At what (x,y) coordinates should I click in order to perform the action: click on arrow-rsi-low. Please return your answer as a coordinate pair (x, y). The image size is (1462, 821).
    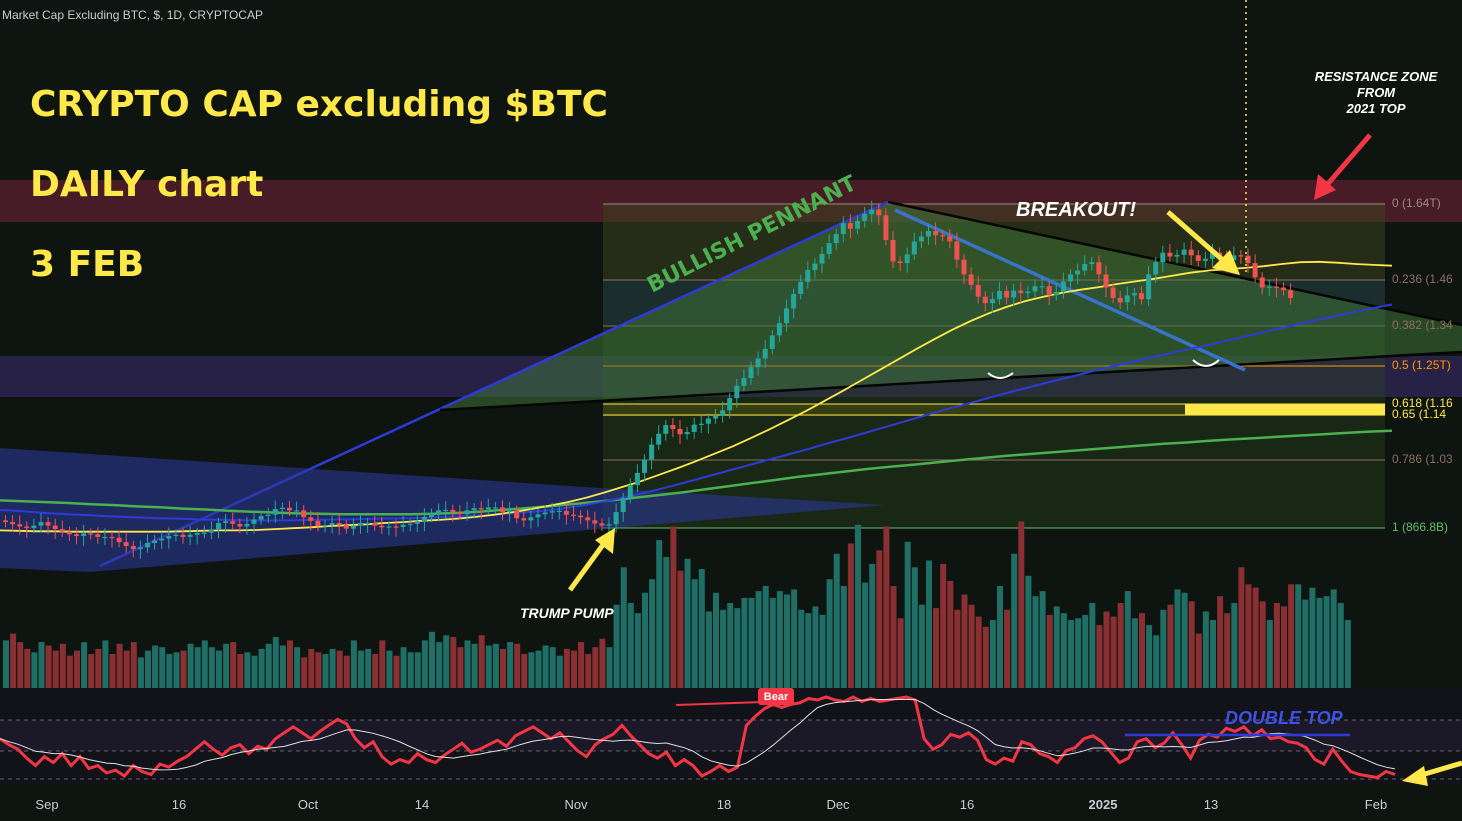
    Looking at the image, I should click on (1432, 773).